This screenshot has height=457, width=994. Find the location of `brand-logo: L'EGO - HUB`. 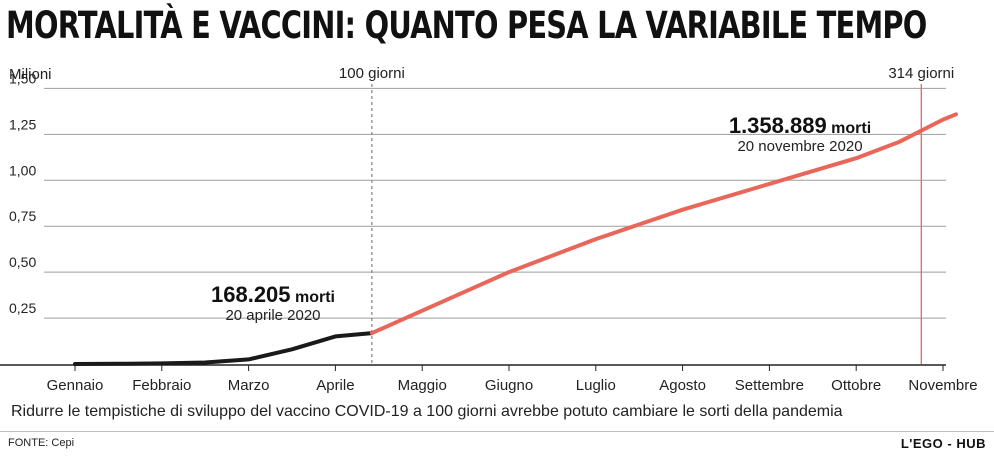

brand-logo: L'EGO - HUB is located at coordinates (943, 443).